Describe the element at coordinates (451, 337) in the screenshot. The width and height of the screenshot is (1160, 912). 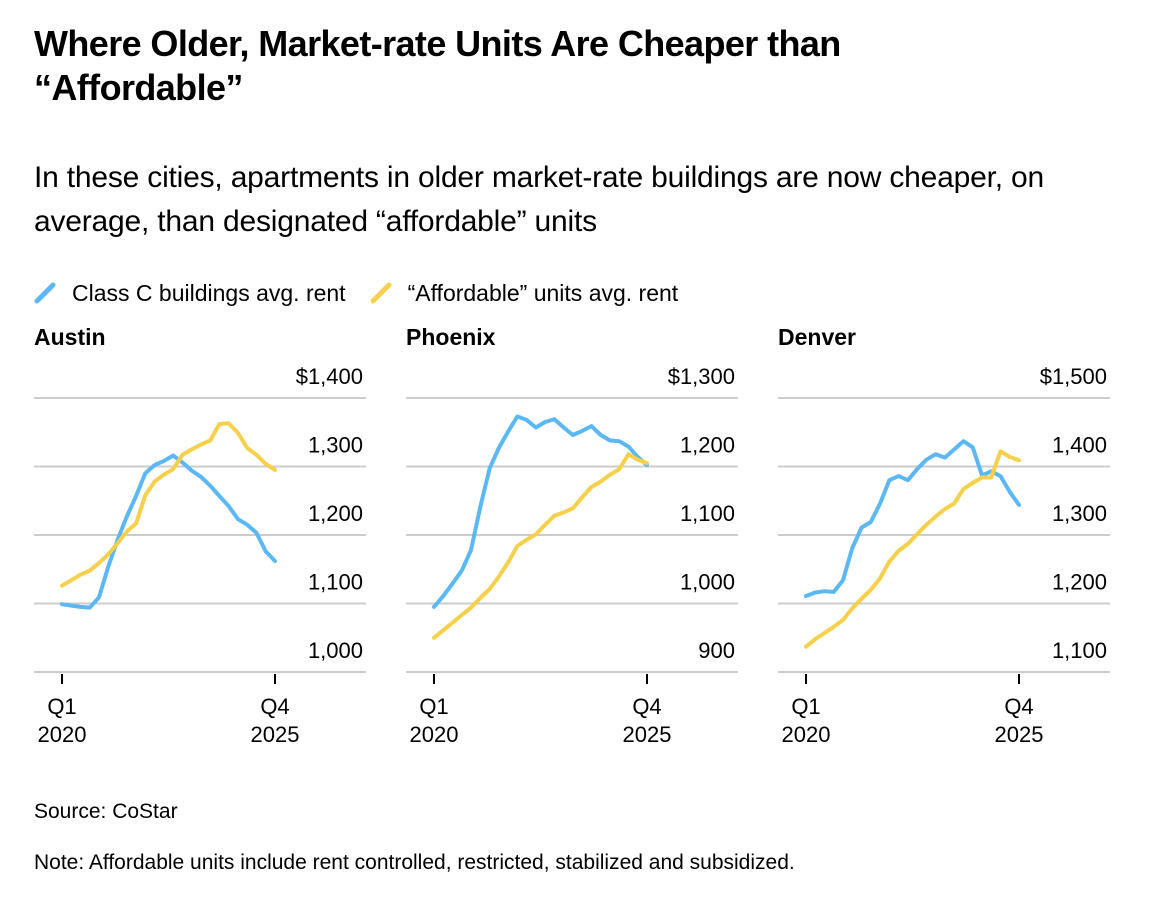
I see `panel-title: Phoenix` at that location.